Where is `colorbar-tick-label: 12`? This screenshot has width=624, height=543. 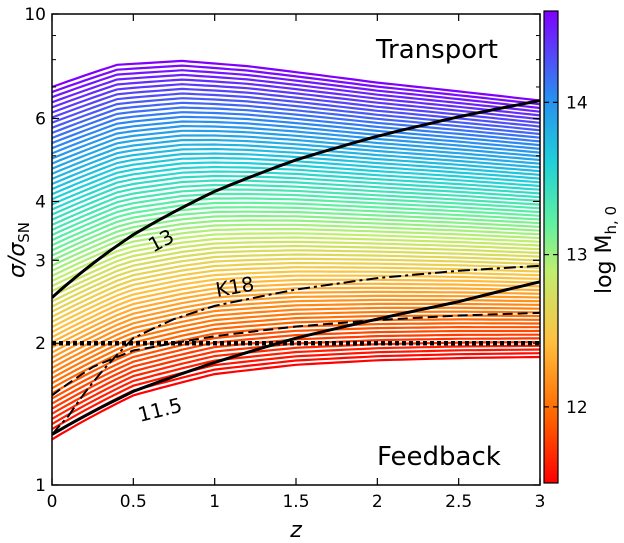 colorbar-tick-label: 12 is located at coordinates (577, 408).